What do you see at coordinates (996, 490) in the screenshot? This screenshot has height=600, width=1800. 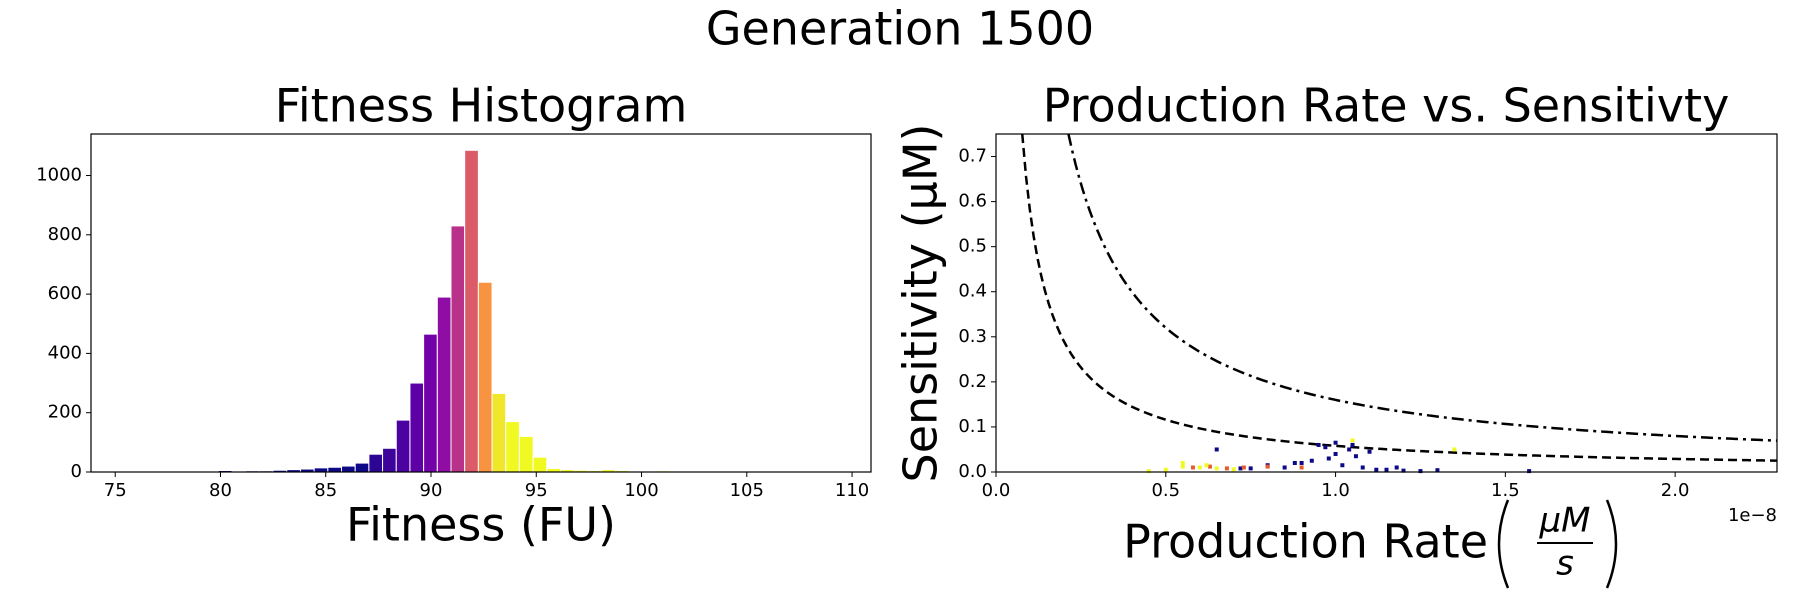 I see `x-tick-label: 0.0` at bounding box center [996, 490].